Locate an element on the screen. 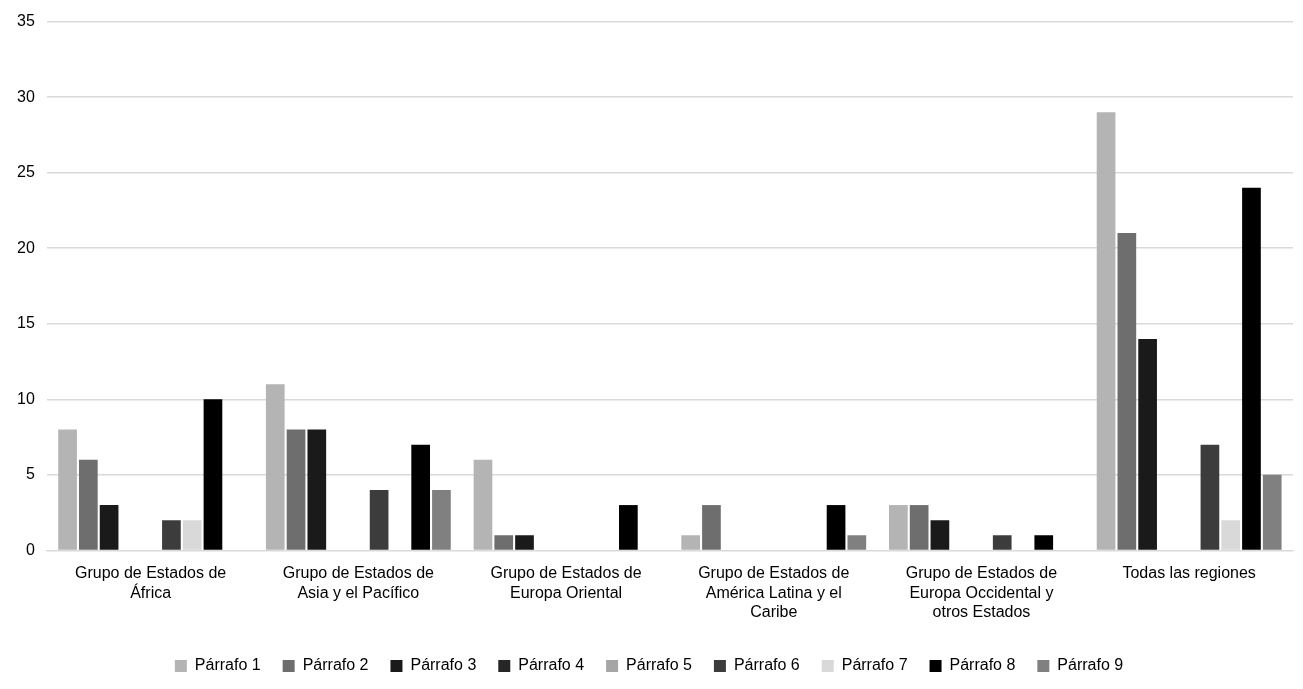 The image size is (1303, 689). y-tick-label: 35 is located at coordinates (26, 21).